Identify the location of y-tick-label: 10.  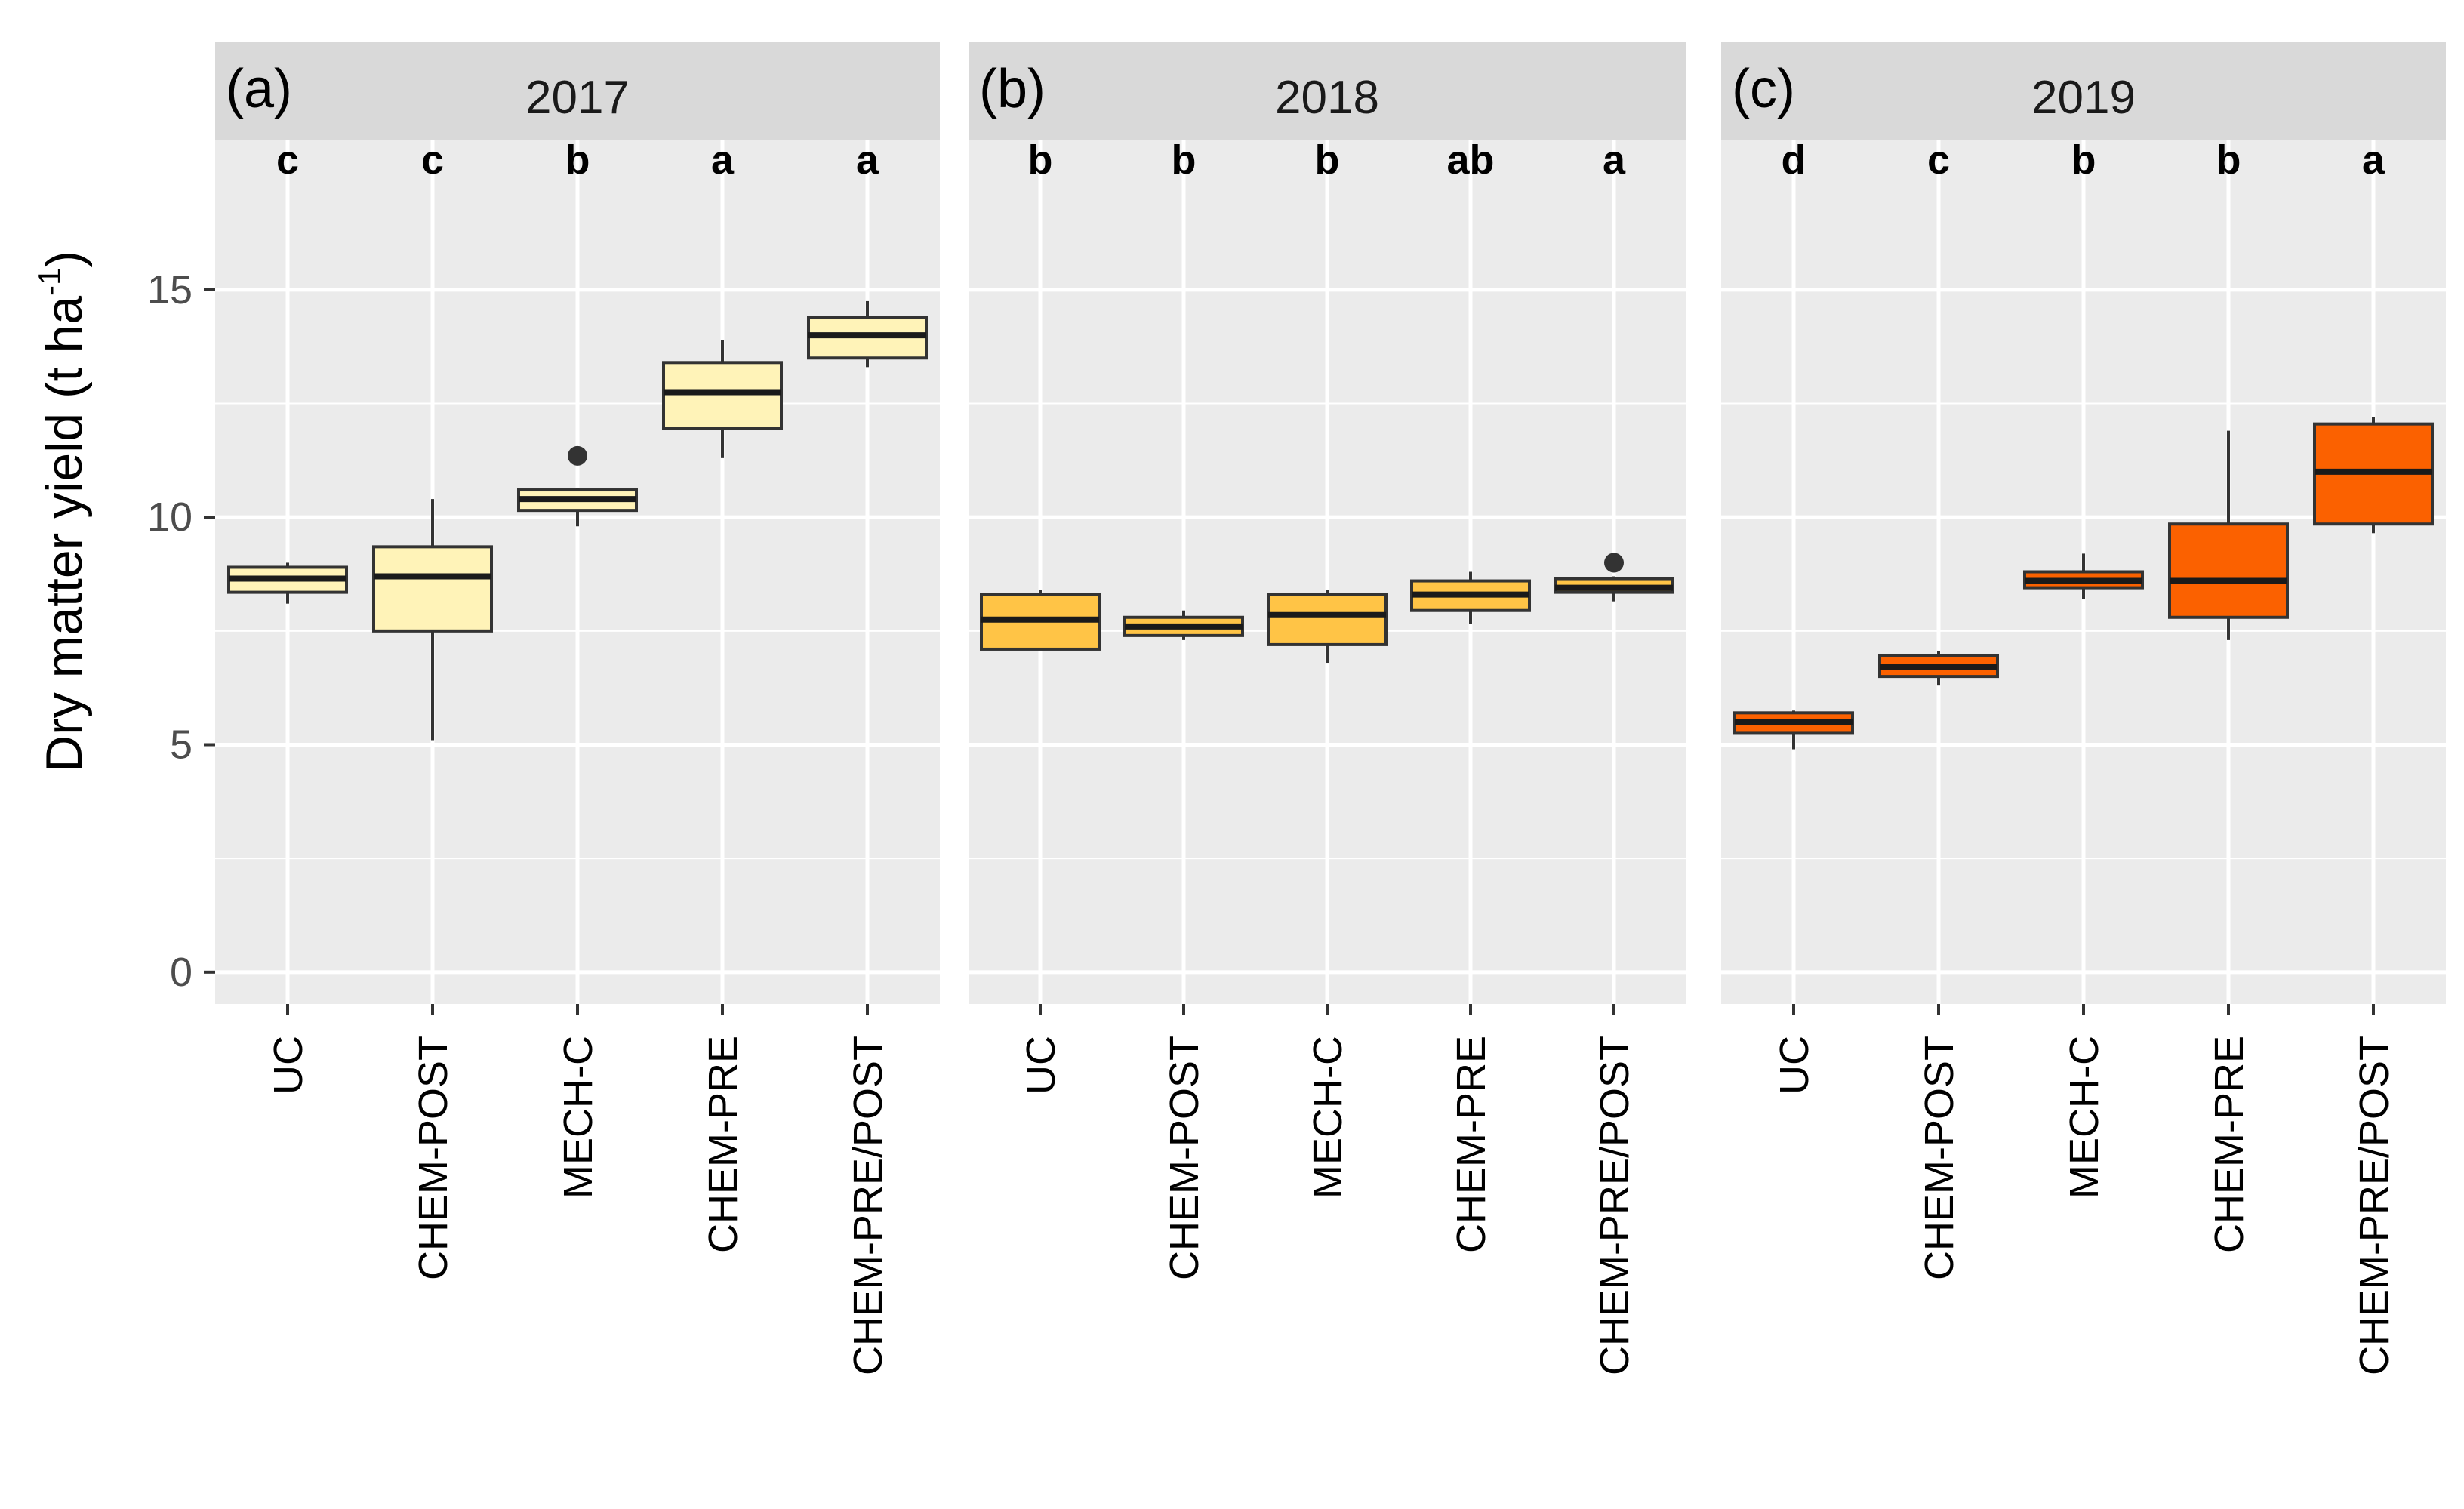
(169, 517).